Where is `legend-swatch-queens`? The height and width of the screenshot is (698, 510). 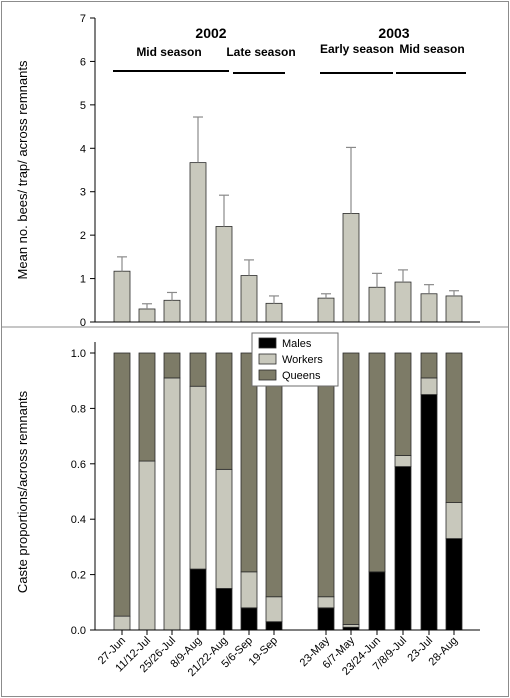
legend-swatch-queens is located at coordinates (267, 375).